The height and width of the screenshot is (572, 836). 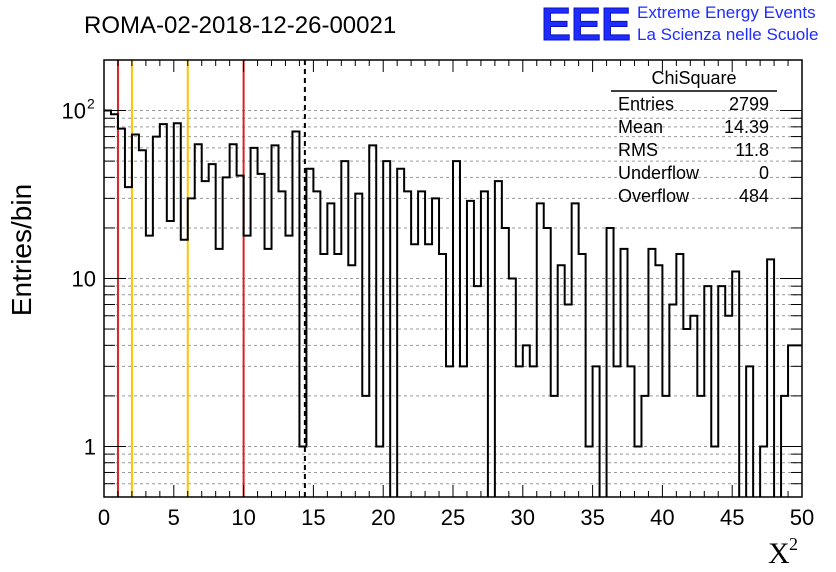 I want to click on chart-title: ROMA-02-2018-12-26-00021, so click(x=240, y=25).